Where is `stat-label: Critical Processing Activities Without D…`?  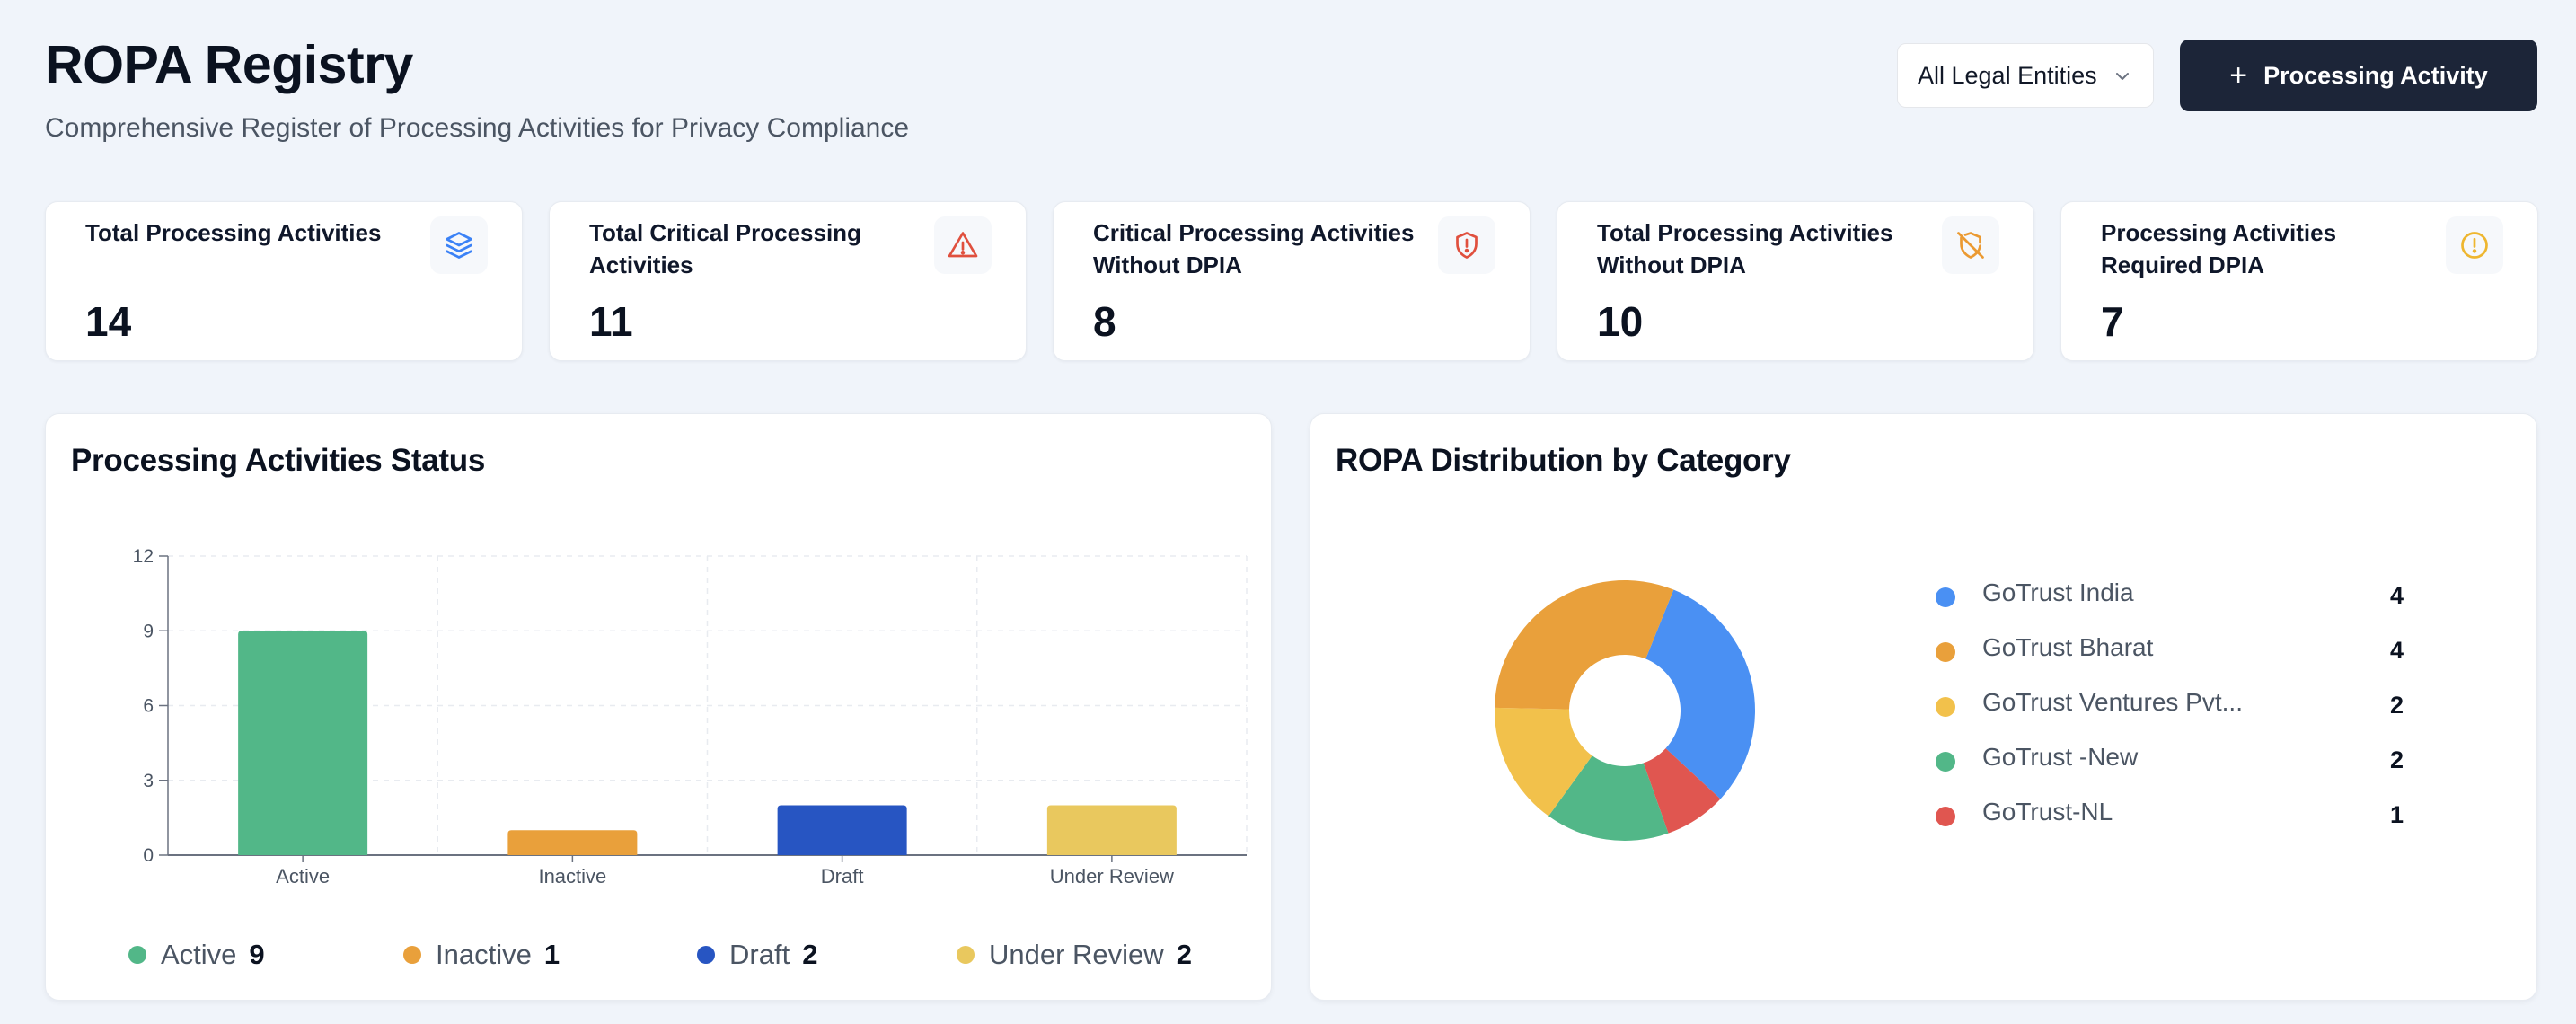
stat-label: Critical Processing Activities Without D… is located at coordinates (1254, 248).